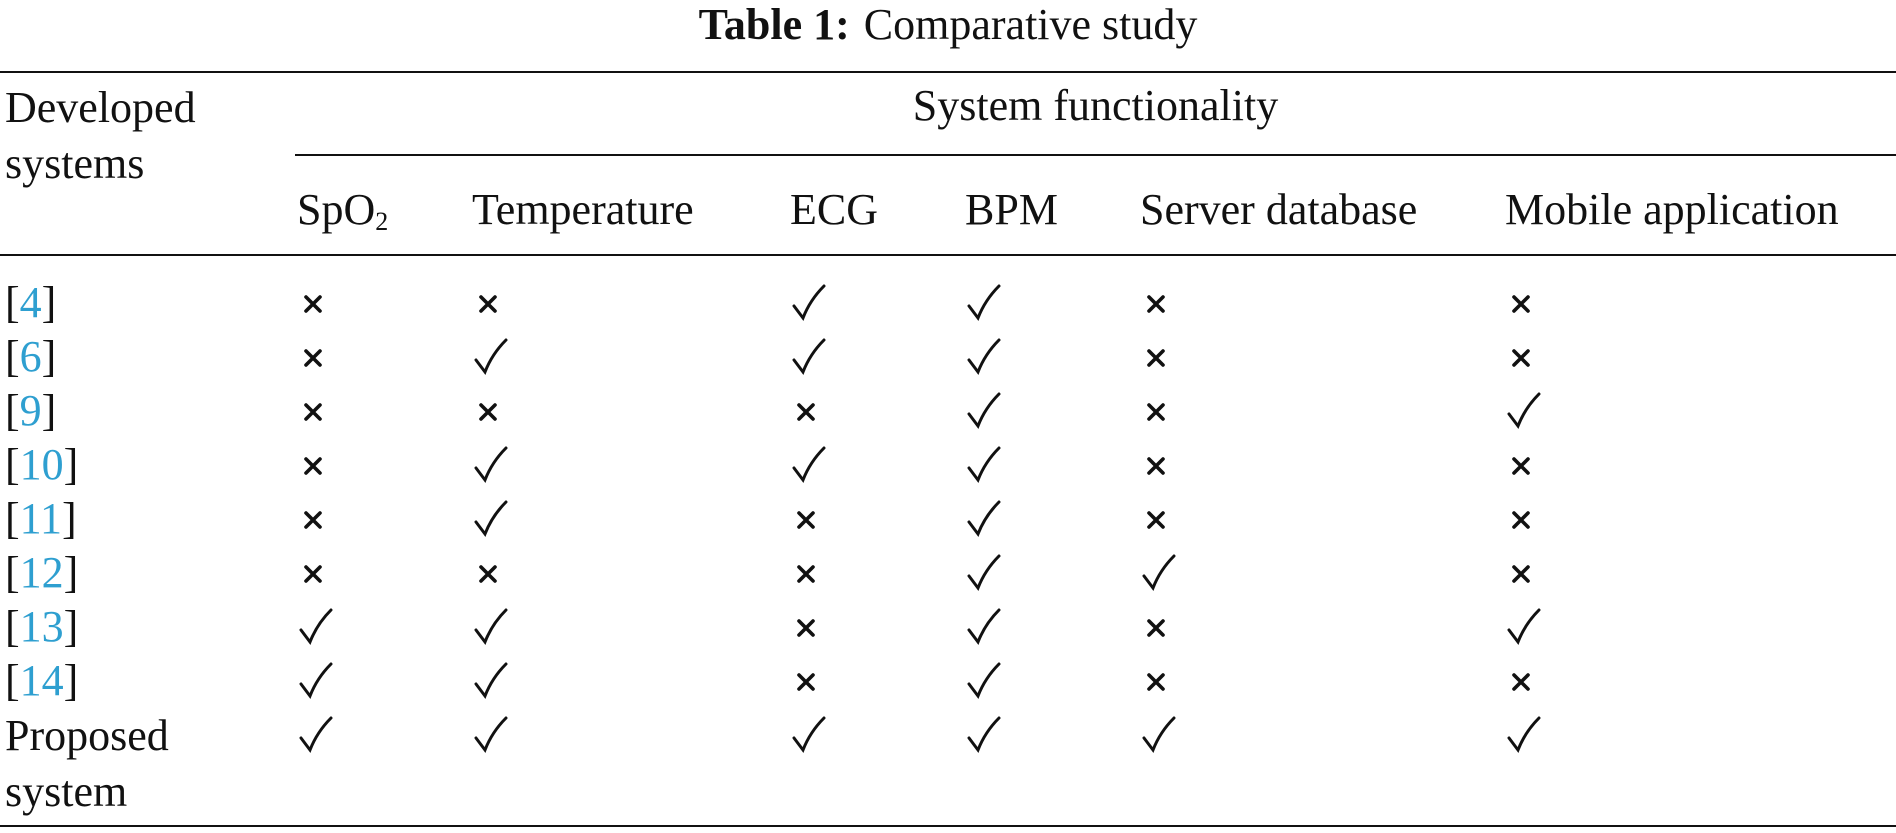 Image resolution: width=1896 pixels, height=833 pixels. I want to click on group-rule, so click(1095, 155).